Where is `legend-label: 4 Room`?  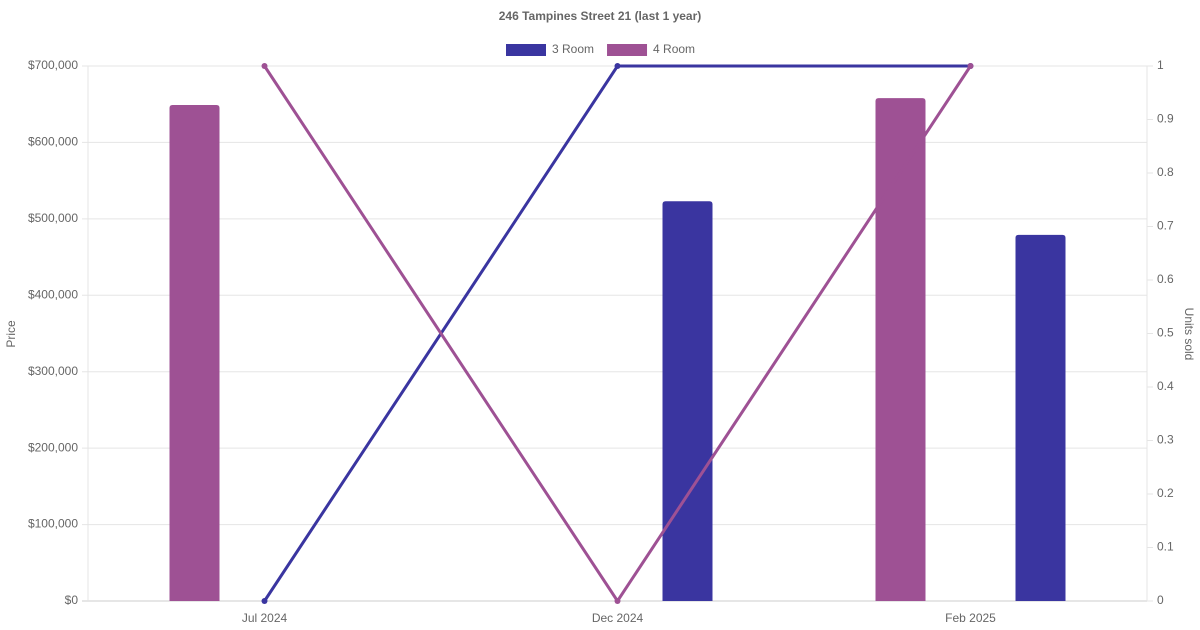 legend-label: 4 Room is located at coordinates (674, 49).